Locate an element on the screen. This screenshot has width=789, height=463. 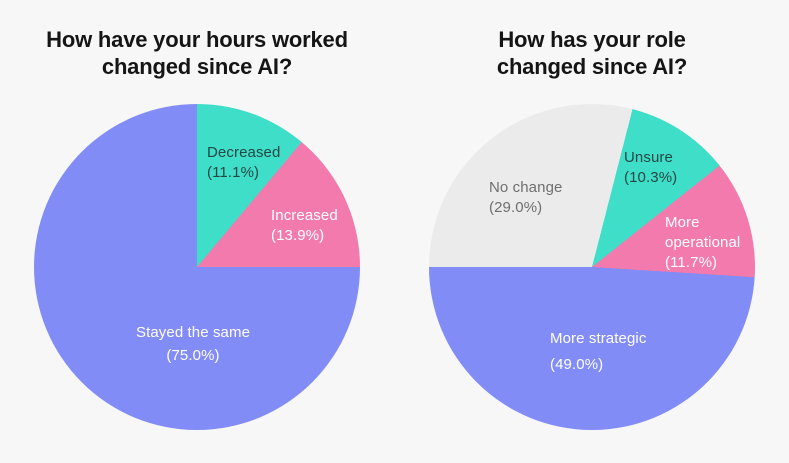
slice-name: Decreased is located at coordinates (244, 152).